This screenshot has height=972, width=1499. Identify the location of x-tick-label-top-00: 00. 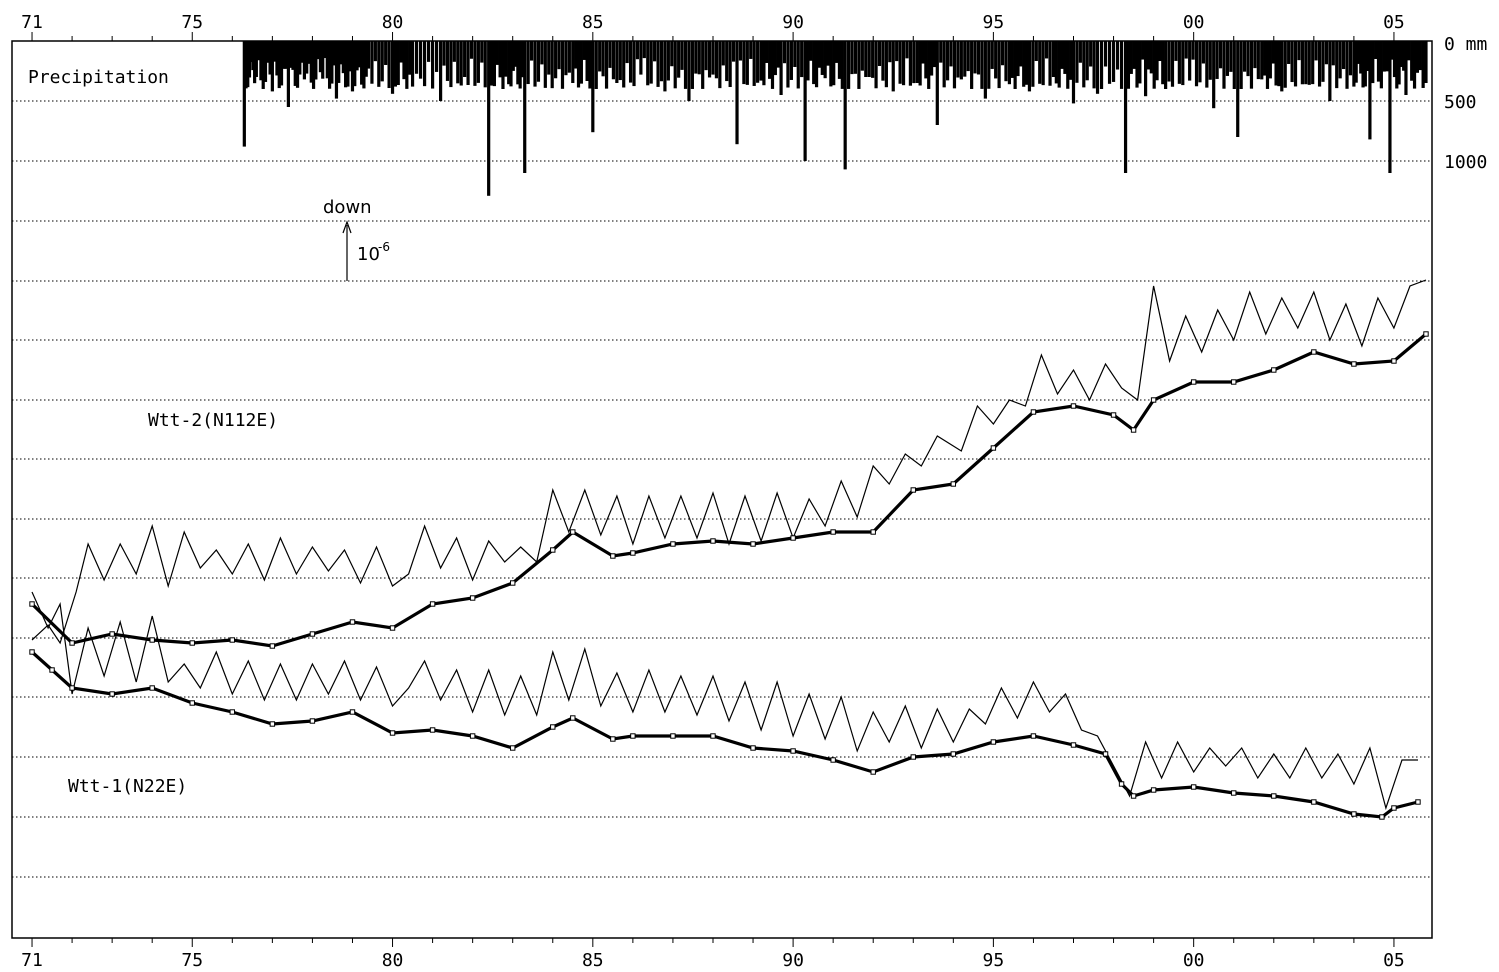
(1194, 22).